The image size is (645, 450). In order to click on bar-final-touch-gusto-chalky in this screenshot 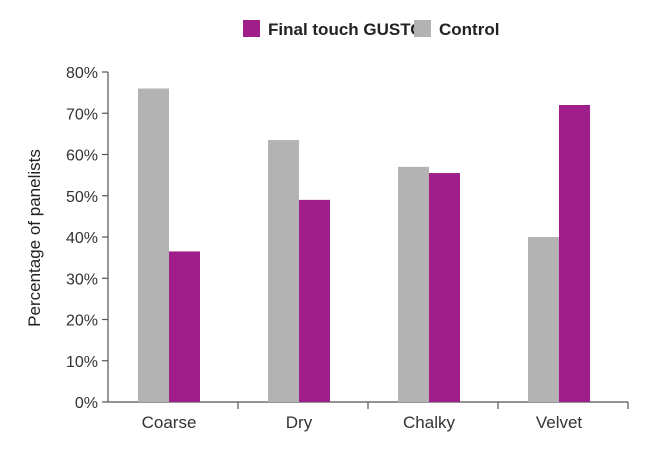, I will do `click(444, 287)`.